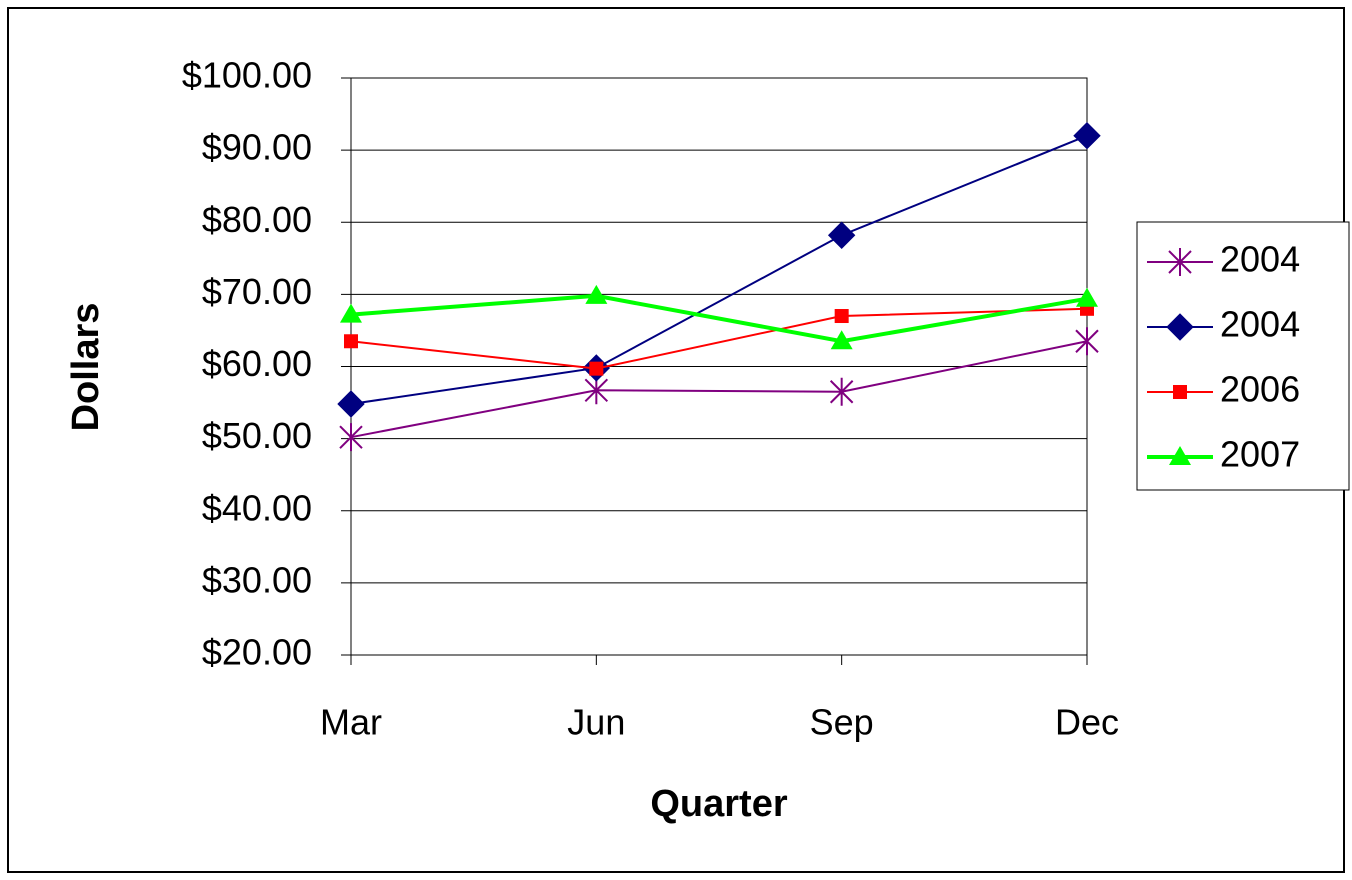 The image size is (1352, 880). I want to click on y-tick-label: $100.00, so click(247, 75).